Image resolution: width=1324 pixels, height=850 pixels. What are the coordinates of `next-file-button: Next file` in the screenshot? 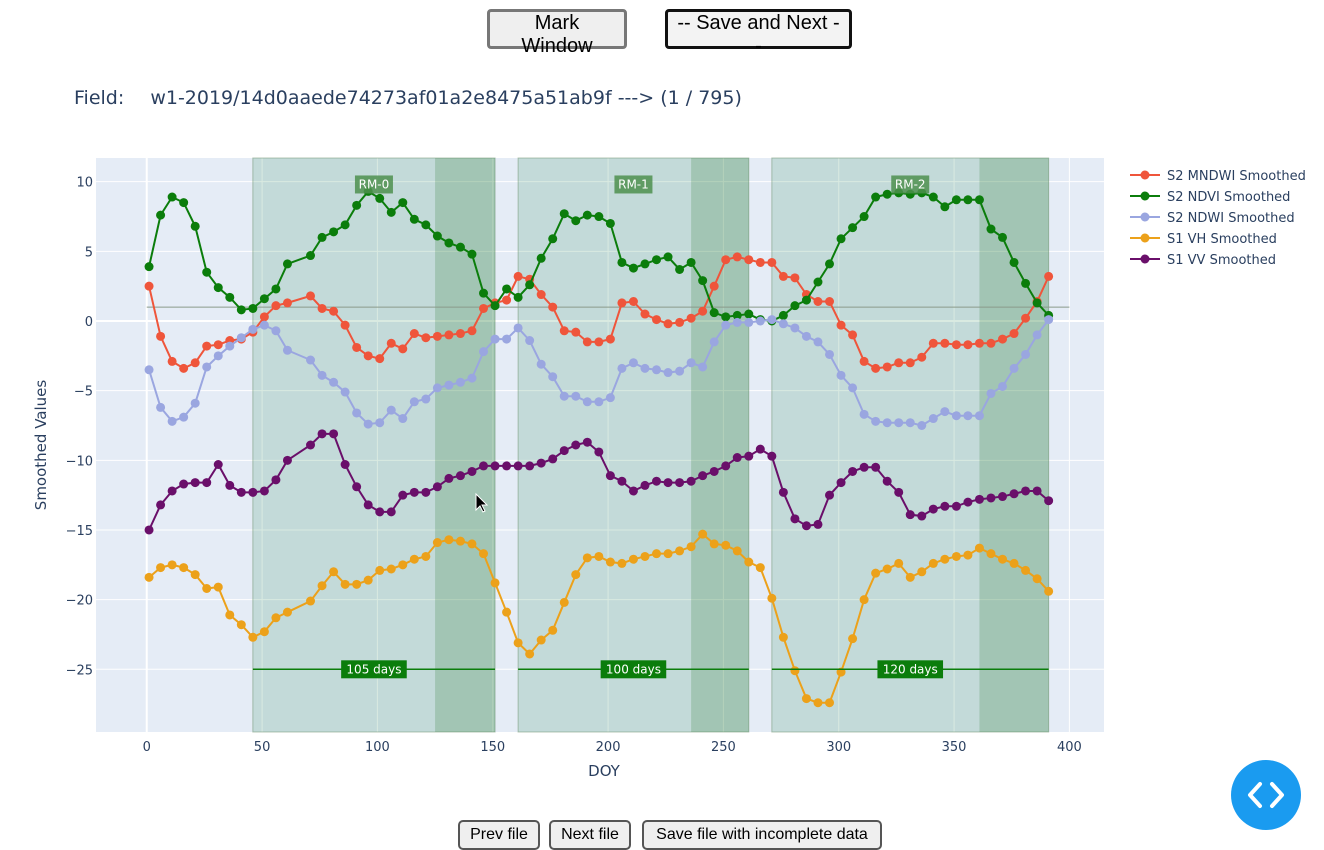 It's located at (590, 835).